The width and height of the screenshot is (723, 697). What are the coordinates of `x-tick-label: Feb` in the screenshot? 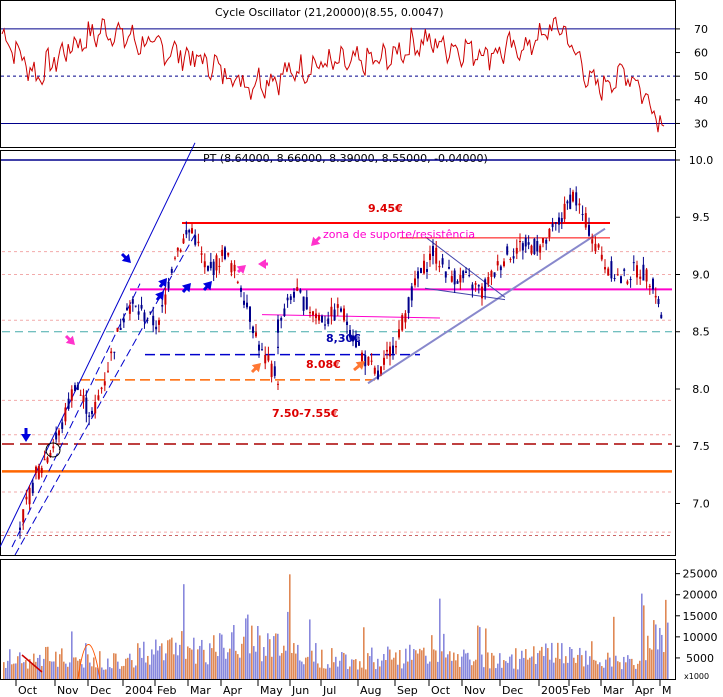 It's located at (166, 690).